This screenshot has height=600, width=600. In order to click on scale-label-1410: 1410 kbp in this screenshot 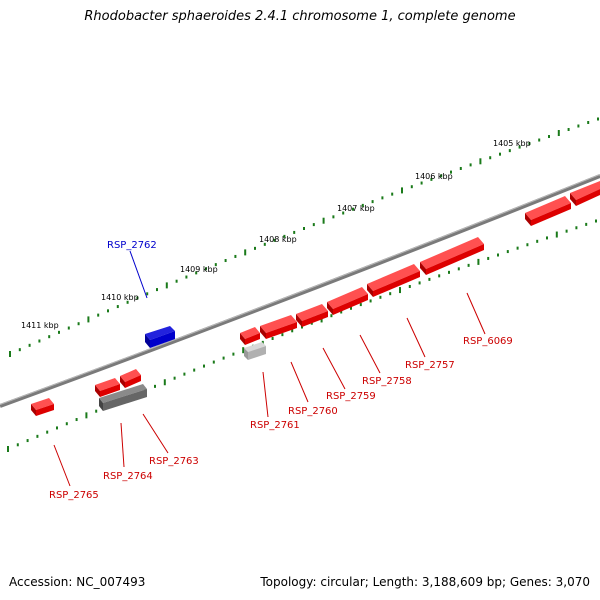, I will do `click(120, 297)`.